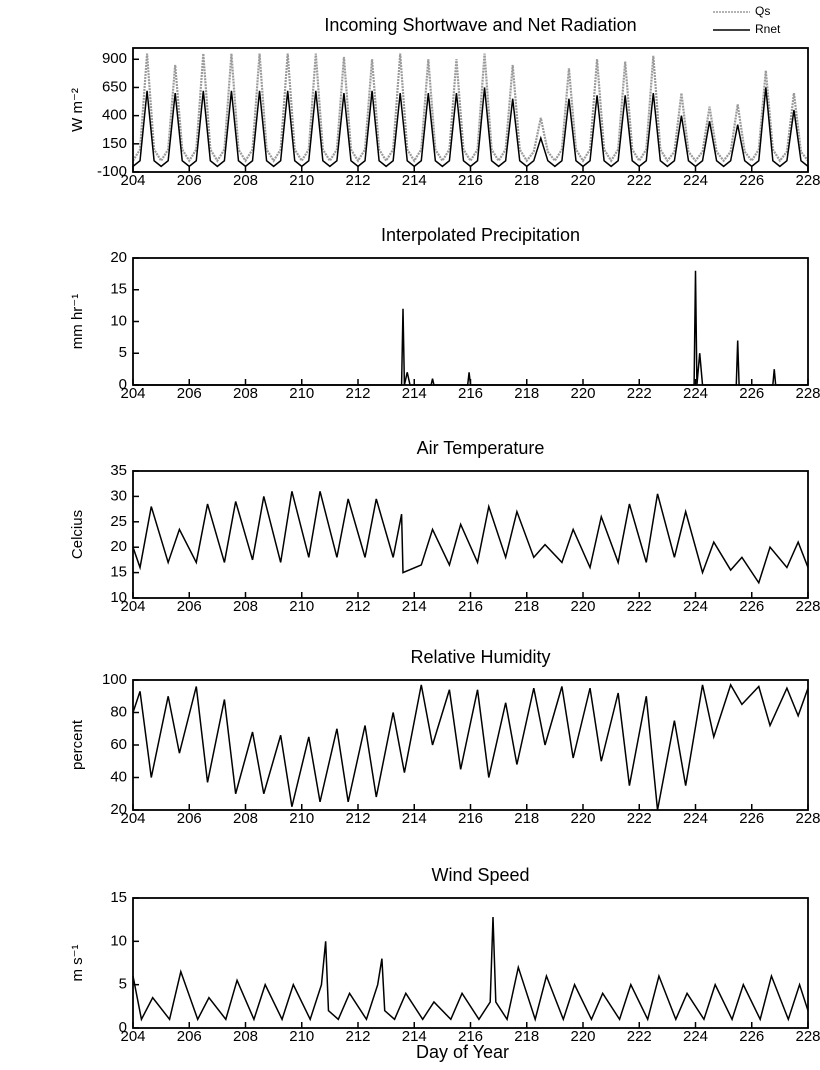  What do you see at coordinates (114, 58) in the screenshot?
I see `y-tick-label: 900` at bounding box center [114, 58].